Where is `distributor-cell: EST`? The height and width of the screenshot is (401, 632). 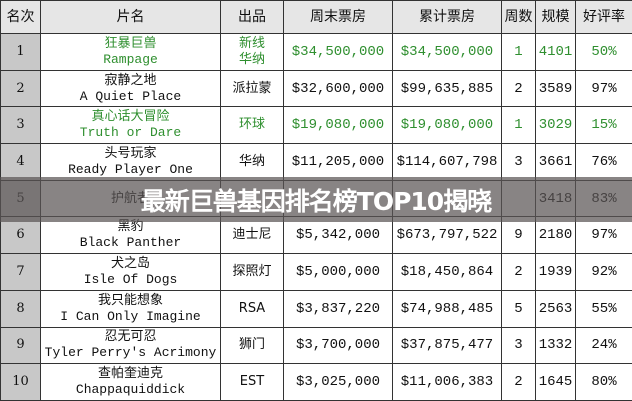
distributor-cell: EST is located at coordinates (252, 382).